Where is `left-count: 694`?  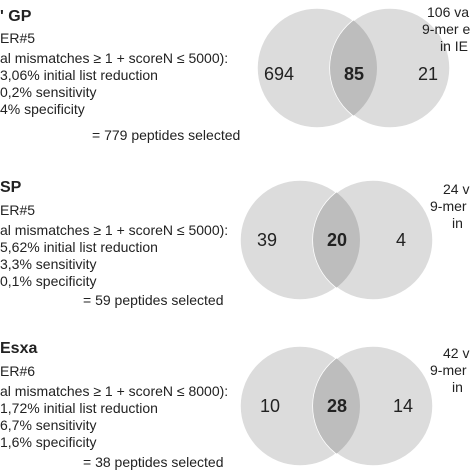
left-count: 694 is located at coordinates (279, 74).